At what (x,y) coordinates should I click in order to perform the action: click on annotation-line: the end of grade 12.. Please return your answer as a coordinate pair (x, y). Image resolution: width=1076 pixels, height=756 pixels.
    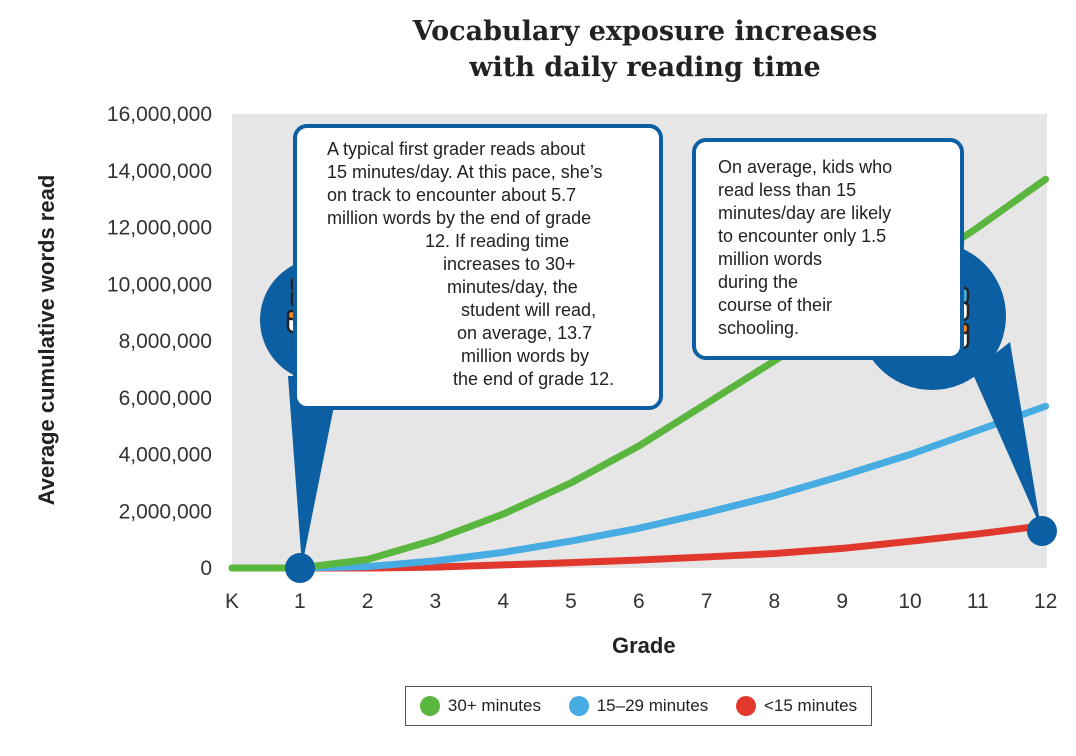
    Looking at the image, I should click on (534, 379).